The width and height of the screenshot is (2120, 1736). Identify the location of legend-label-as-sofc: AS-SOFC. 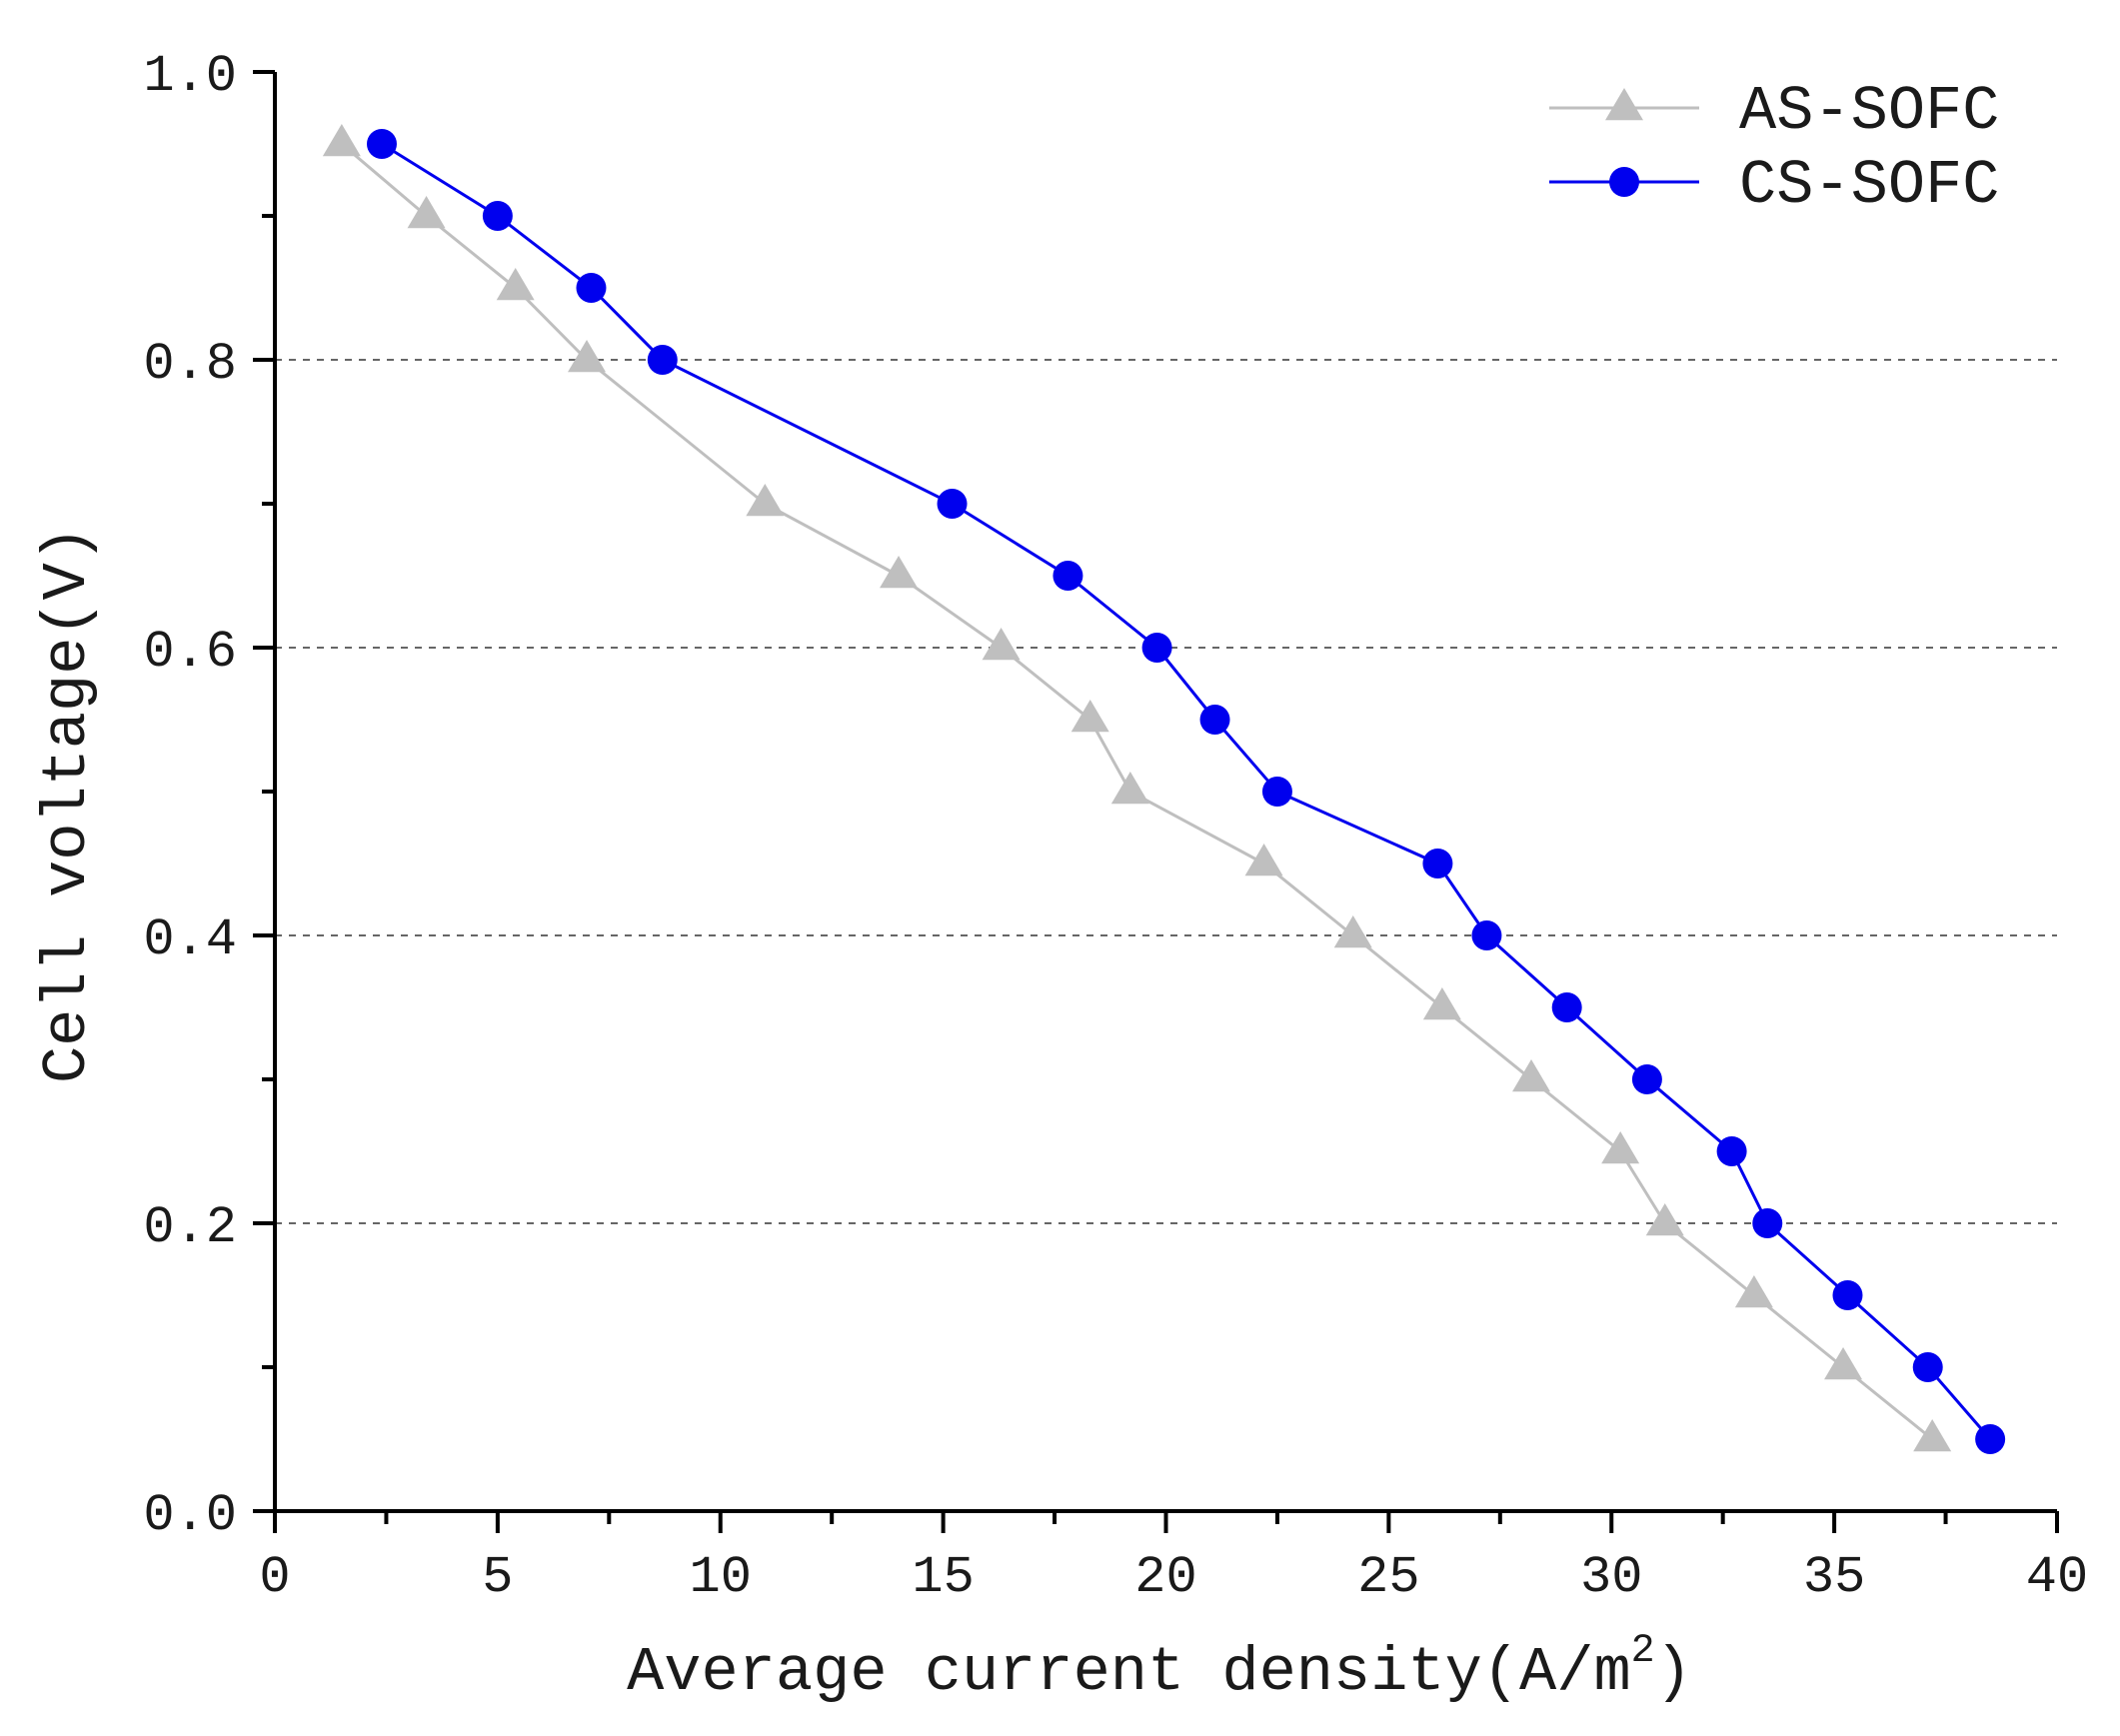
(1869, 111).